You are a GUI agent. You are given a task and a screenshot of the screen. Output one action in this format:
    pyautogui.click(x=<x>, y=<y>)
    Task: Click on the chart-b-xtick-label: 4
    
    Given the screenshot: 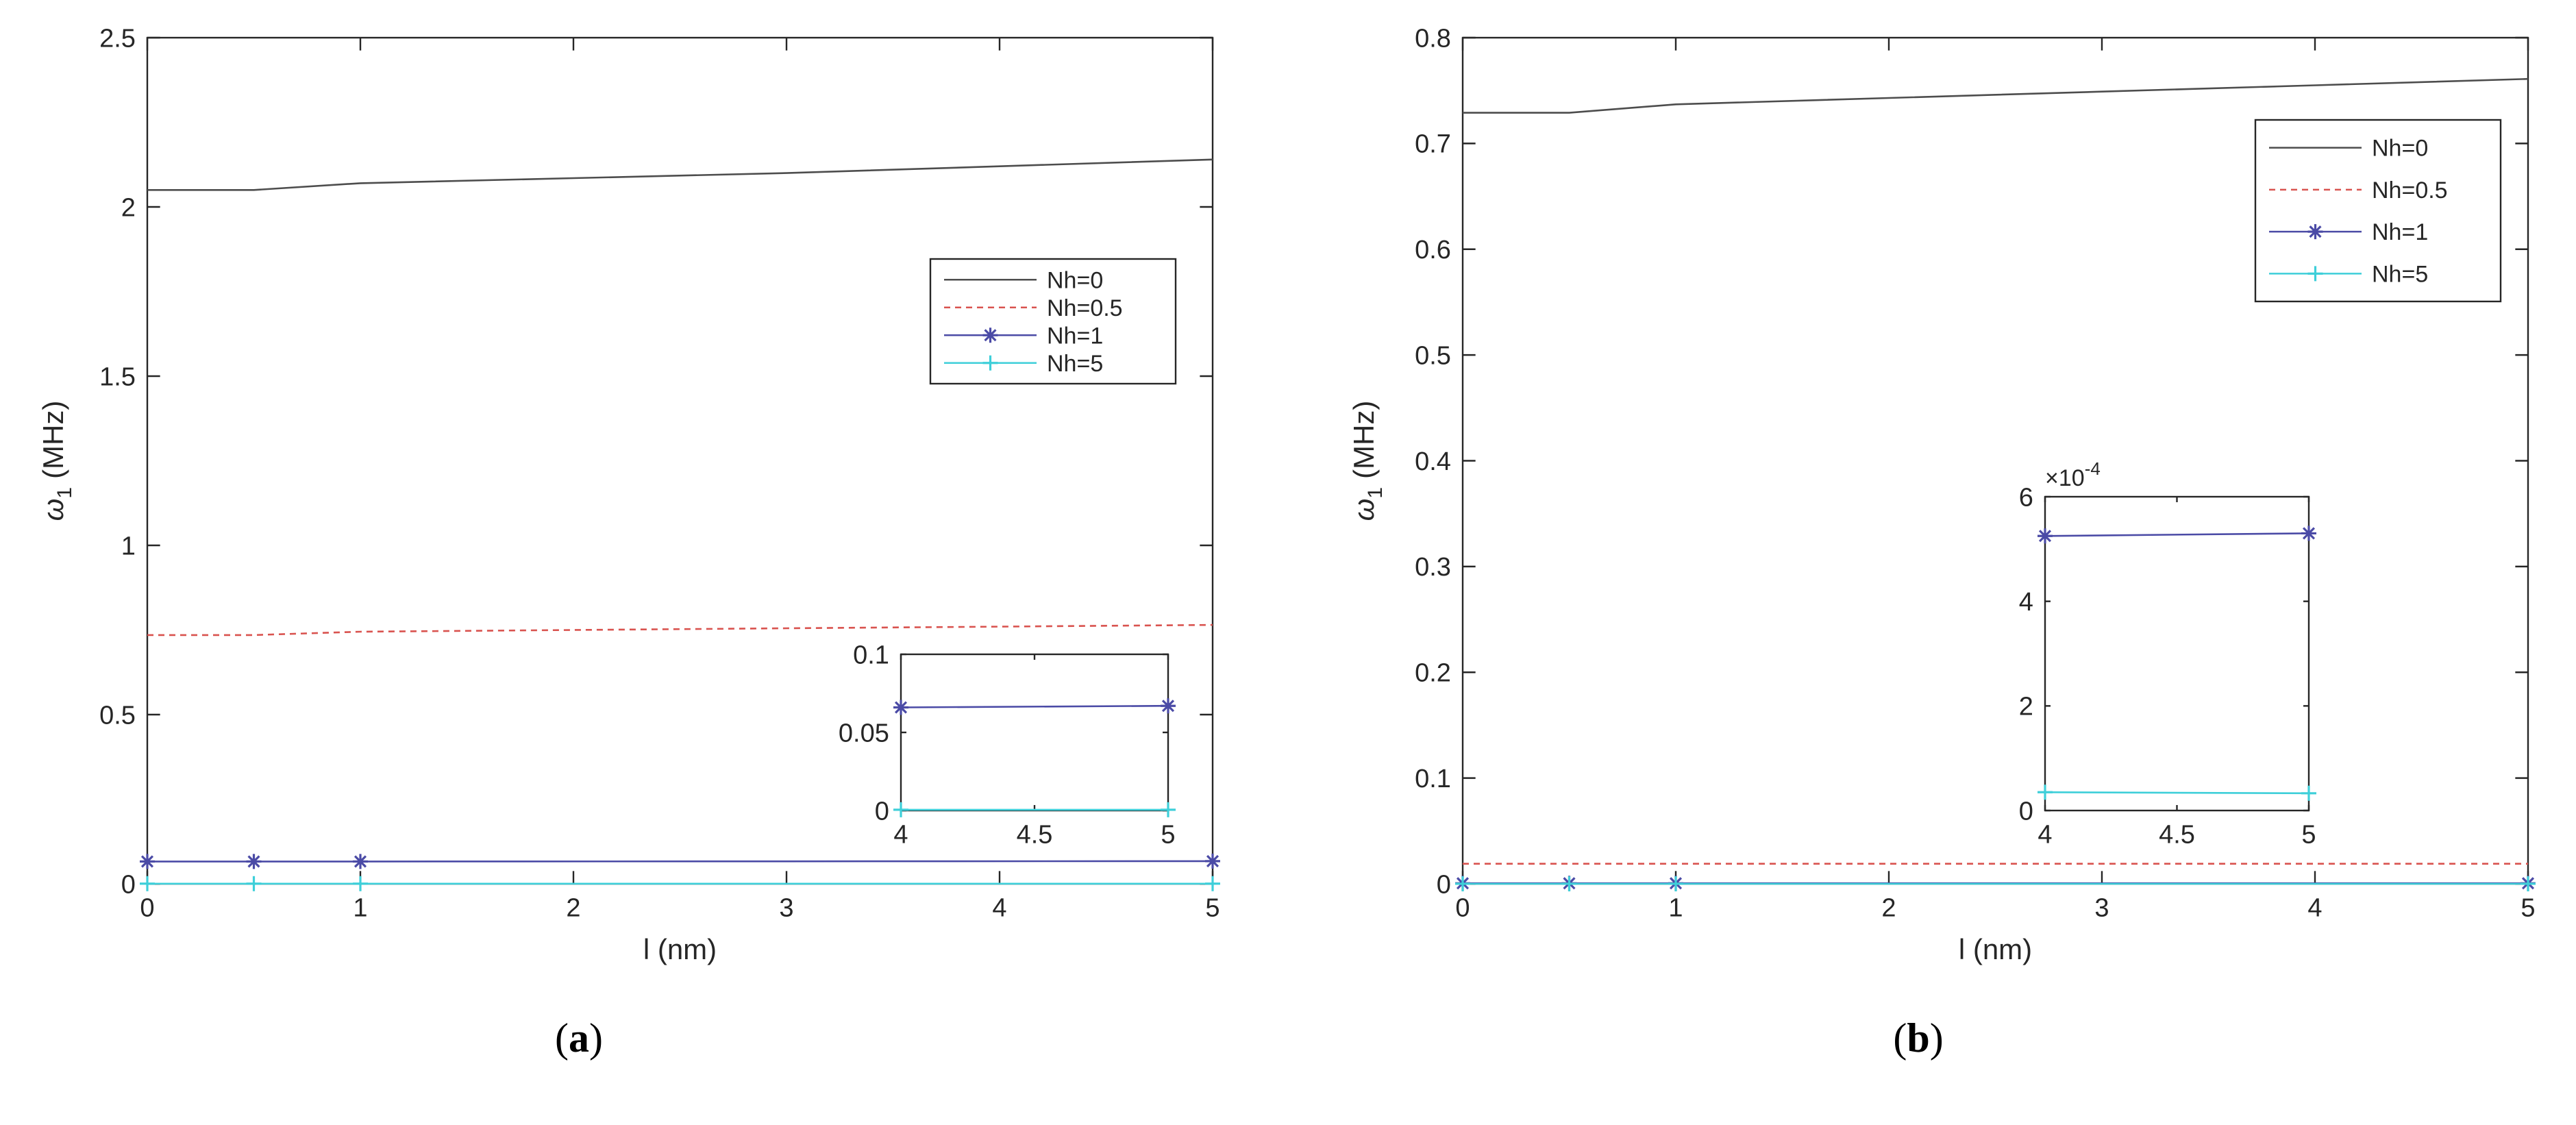 What is the action you would take?
    pyautogui.click(x=2314, y=909)
    